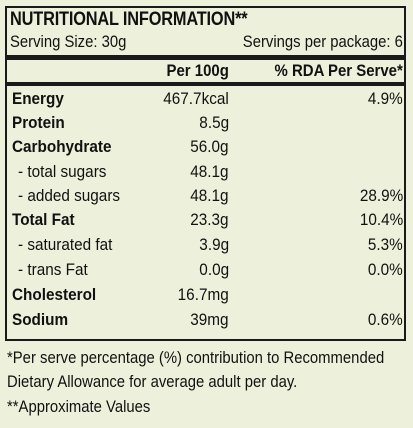  I want to click on nutrient-label: - trans Fat, so click(53, 269).